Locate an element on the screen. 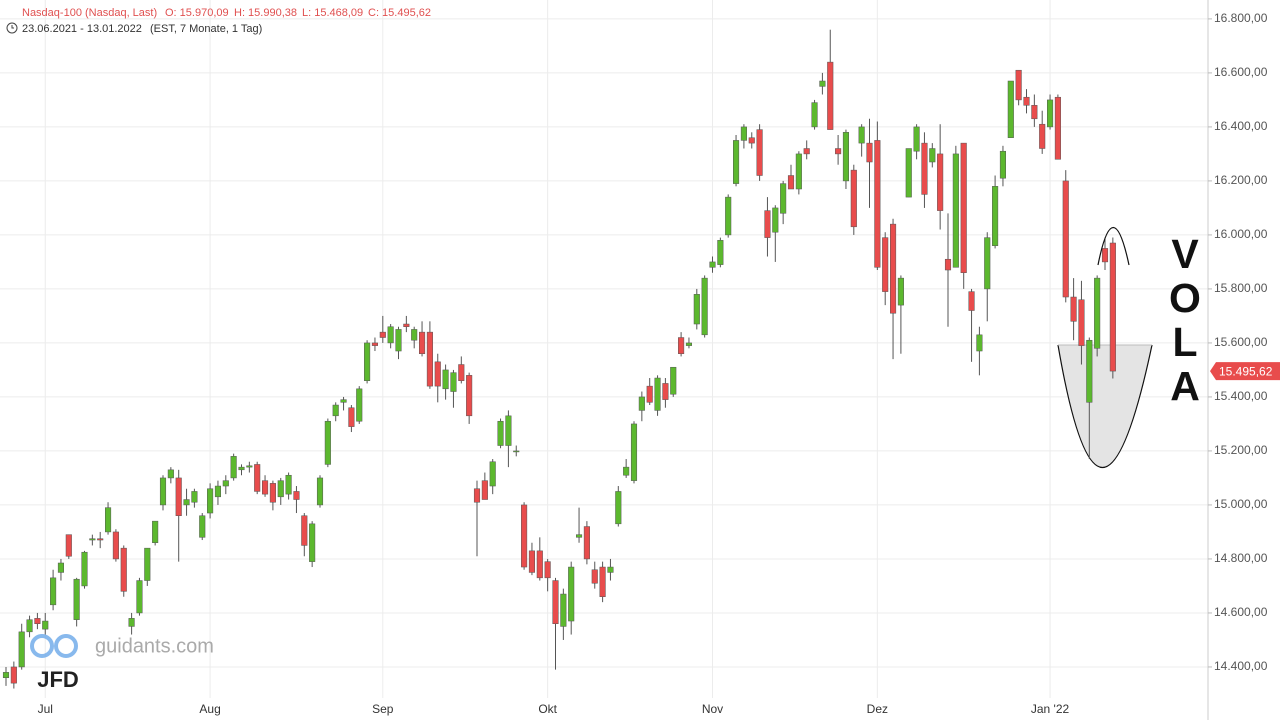 The width and height of the screenshot is (1280, 720). subtitle: 23.06.2021 - 13.01.2022 is located at coordinates (82, 29).